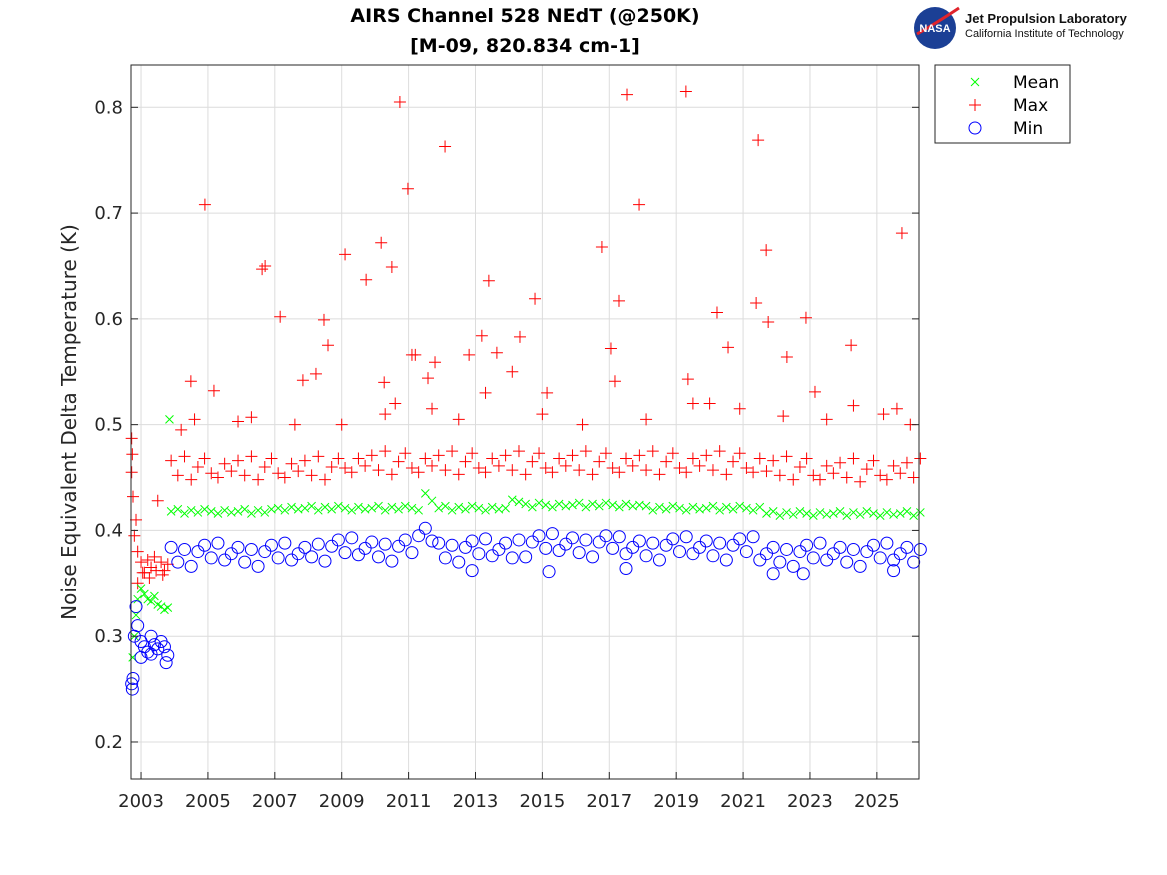 The height and width of the screenshot is (875, 1167). I want to click on x-tick-label: 2017, so click(609, 801).